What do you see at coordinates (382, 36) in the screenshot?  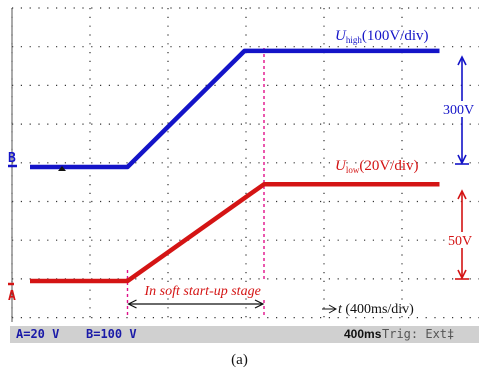 I see `series-label-u-high: Uhigh(100V/div)` at bounding box center [382, 36].